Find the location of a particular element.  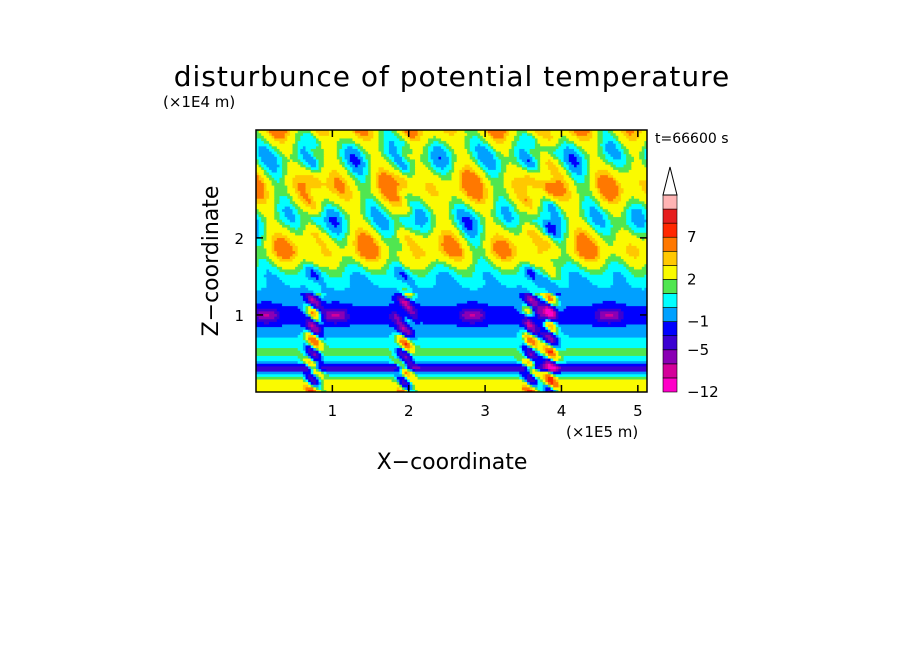

colorbar-label-2: −1 is located at coordinates (698, 322).